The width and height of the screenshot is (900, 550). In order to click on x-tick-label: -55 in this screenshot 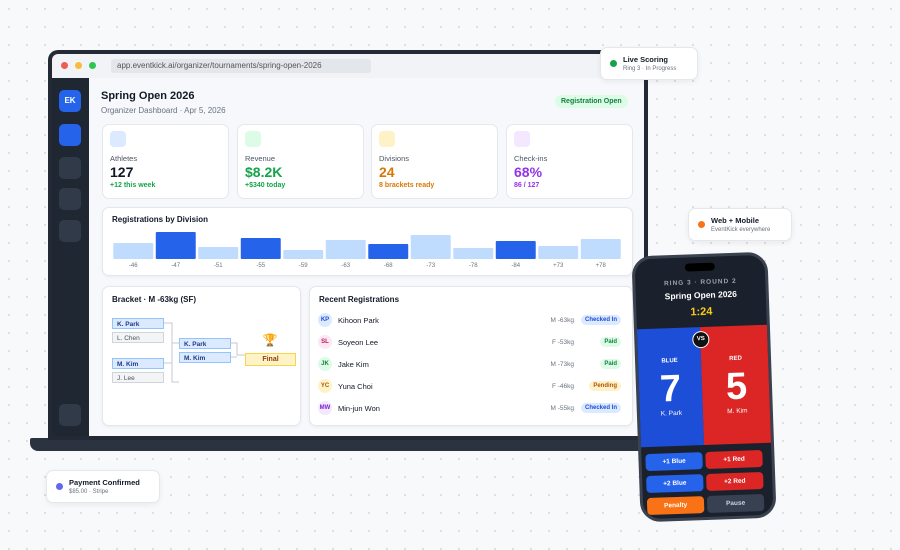, I will do `click(260, 266)`.